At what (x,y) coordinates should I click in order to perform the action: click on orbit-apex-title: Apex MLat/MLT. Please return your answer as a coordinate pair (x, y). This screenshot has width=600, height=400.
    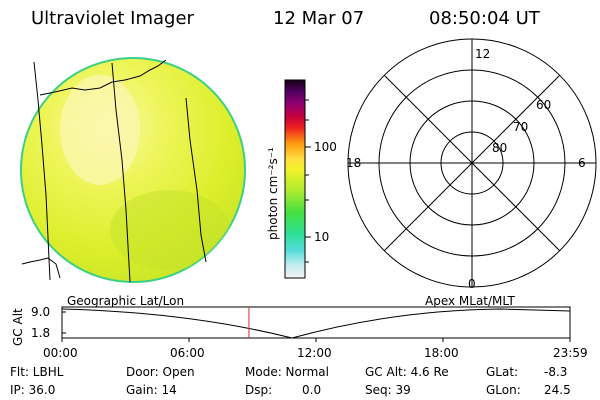
    Looking at the image, I should click on (470, 301).